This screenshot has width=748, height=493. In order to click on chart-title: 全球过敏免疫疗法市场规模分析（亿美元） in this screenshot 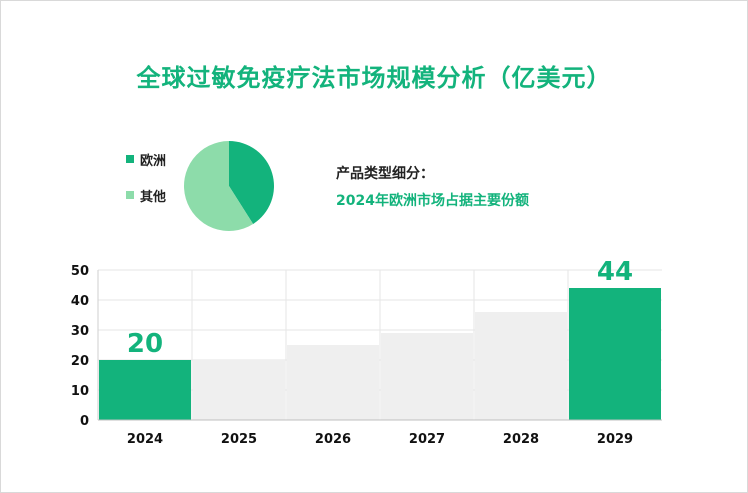, I will do `click(374, 78)`.